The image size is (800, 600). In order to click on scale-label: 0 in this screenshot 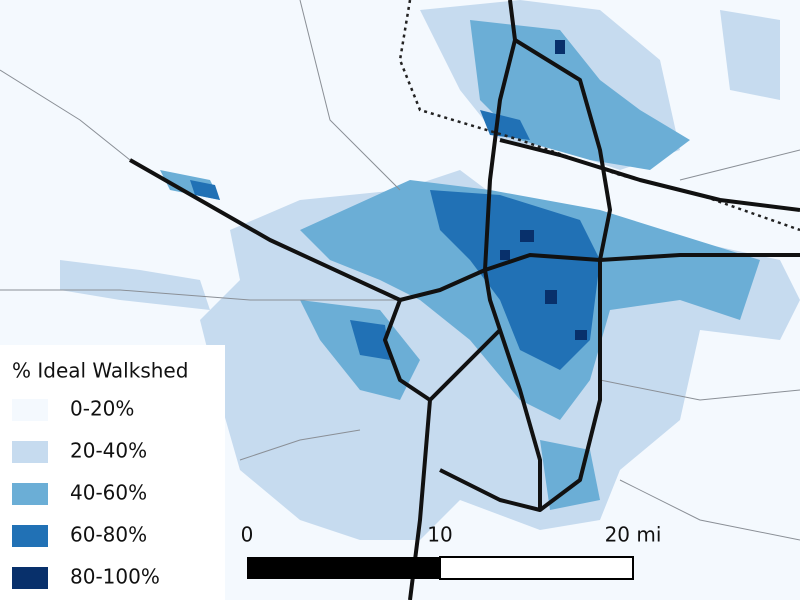, I will do `click(247, 535)`.